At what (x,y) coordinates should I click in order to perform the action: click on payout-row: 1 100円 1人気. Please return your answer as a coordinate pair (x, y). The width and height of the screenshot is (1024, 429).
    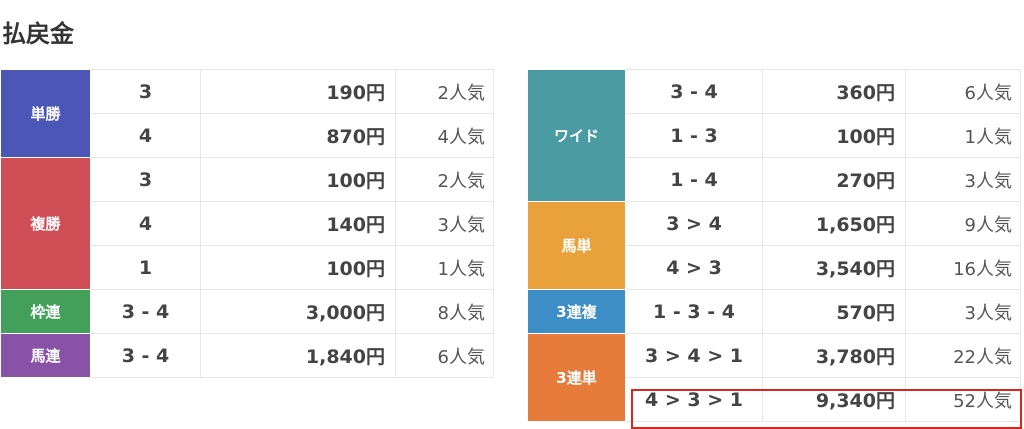
    Looking at the image, I should click on (247, 267).